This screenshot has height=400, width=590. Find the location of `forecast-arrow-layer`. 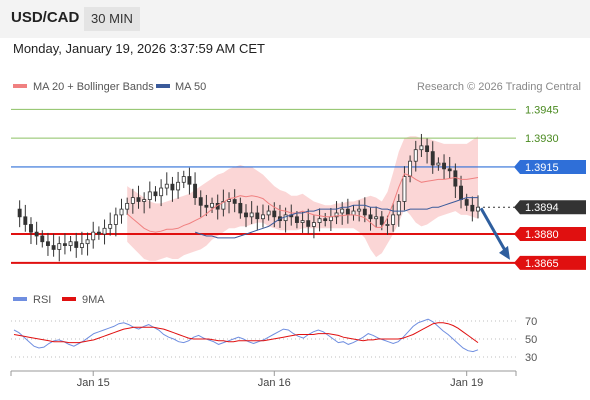

forecast-arrow-layer is located at coordinates (494, 233).